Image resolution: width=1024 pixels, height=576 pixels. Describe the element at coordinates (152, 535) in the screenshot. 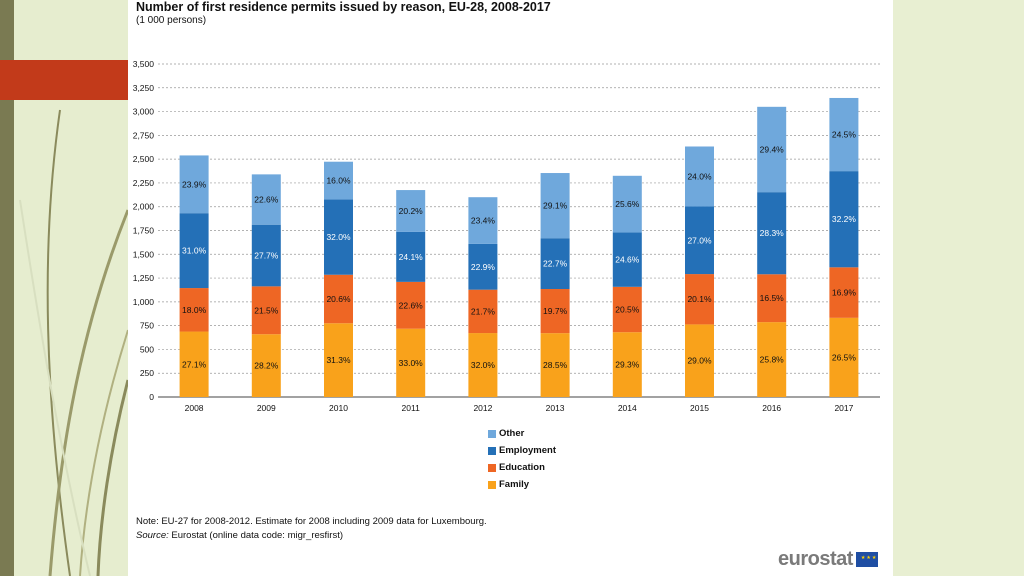

I see `source-label: Source:` at that location.